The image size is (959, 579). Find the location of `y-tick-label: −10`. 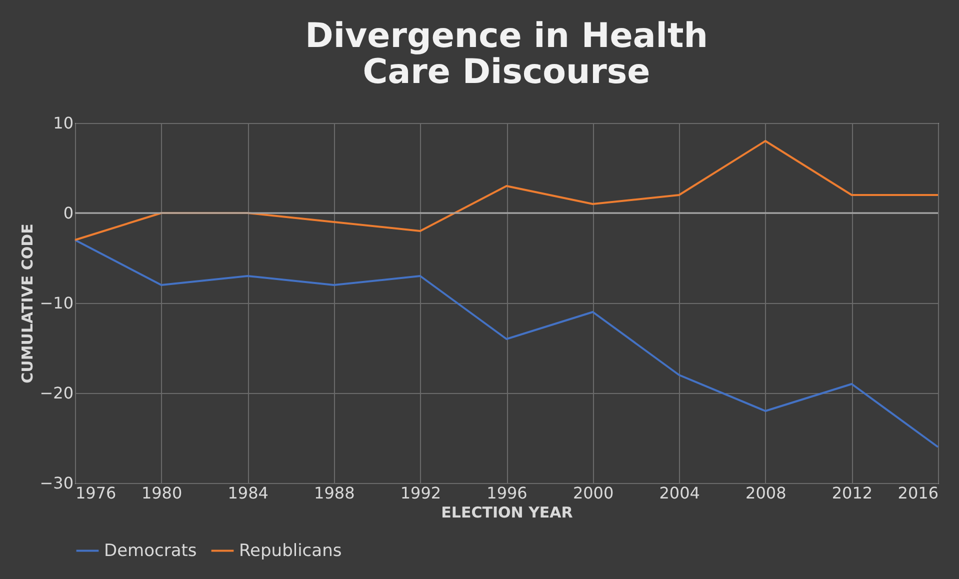

y-tick-label: −10 is located at coordinates (57, 303).